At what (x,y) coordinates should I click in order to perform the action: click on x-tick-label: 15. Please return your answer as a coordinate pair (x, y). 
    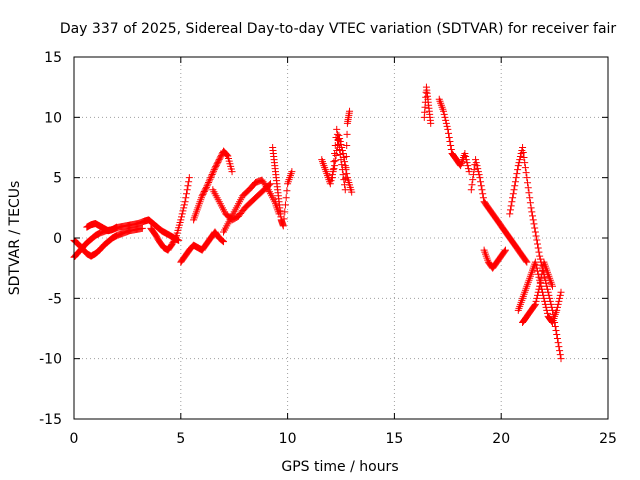
    Looking at the image, I should click on (394, 439).